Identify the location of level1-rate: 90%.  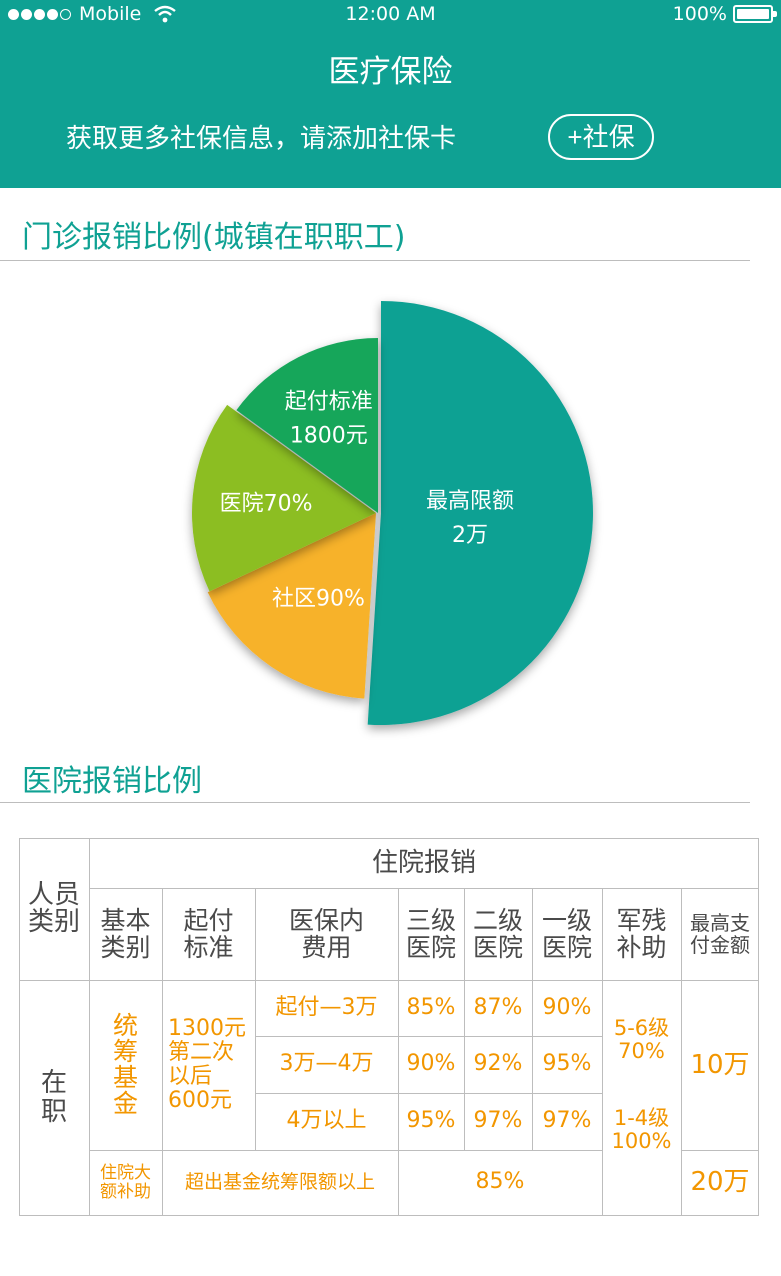
(567, 1007).